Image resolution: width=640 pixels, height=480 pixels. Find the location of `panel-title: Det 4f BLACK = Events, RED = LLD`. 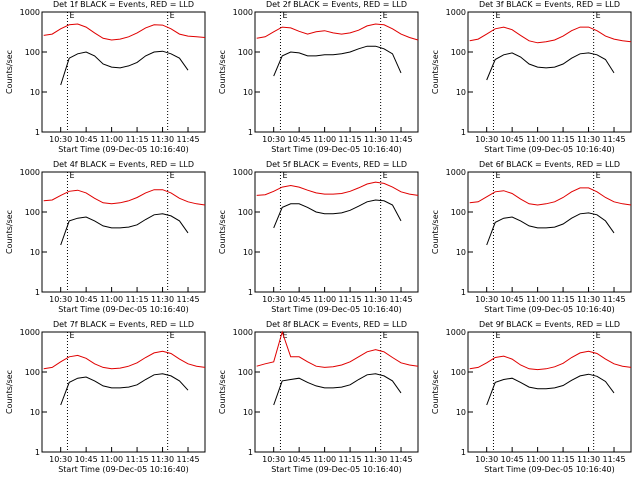

panel-title: Det 4f BLACK = Events, RED = LLD is located at coordinates (123, 164).